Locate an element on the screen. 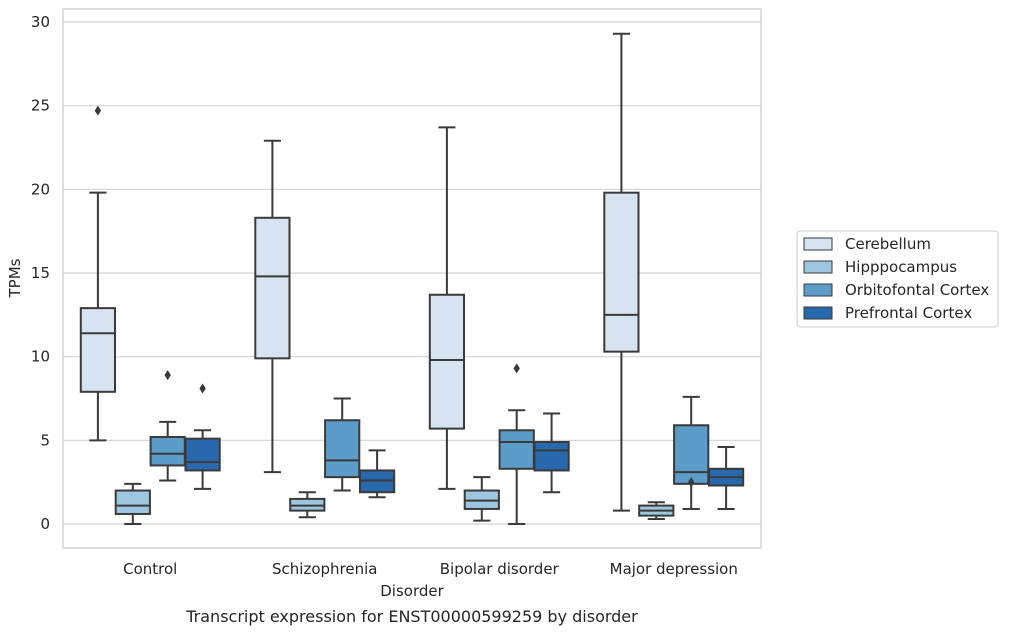 This screenshot has width=1009, height=634. y-tick-label: 5 is located at coordinates (45, 440).